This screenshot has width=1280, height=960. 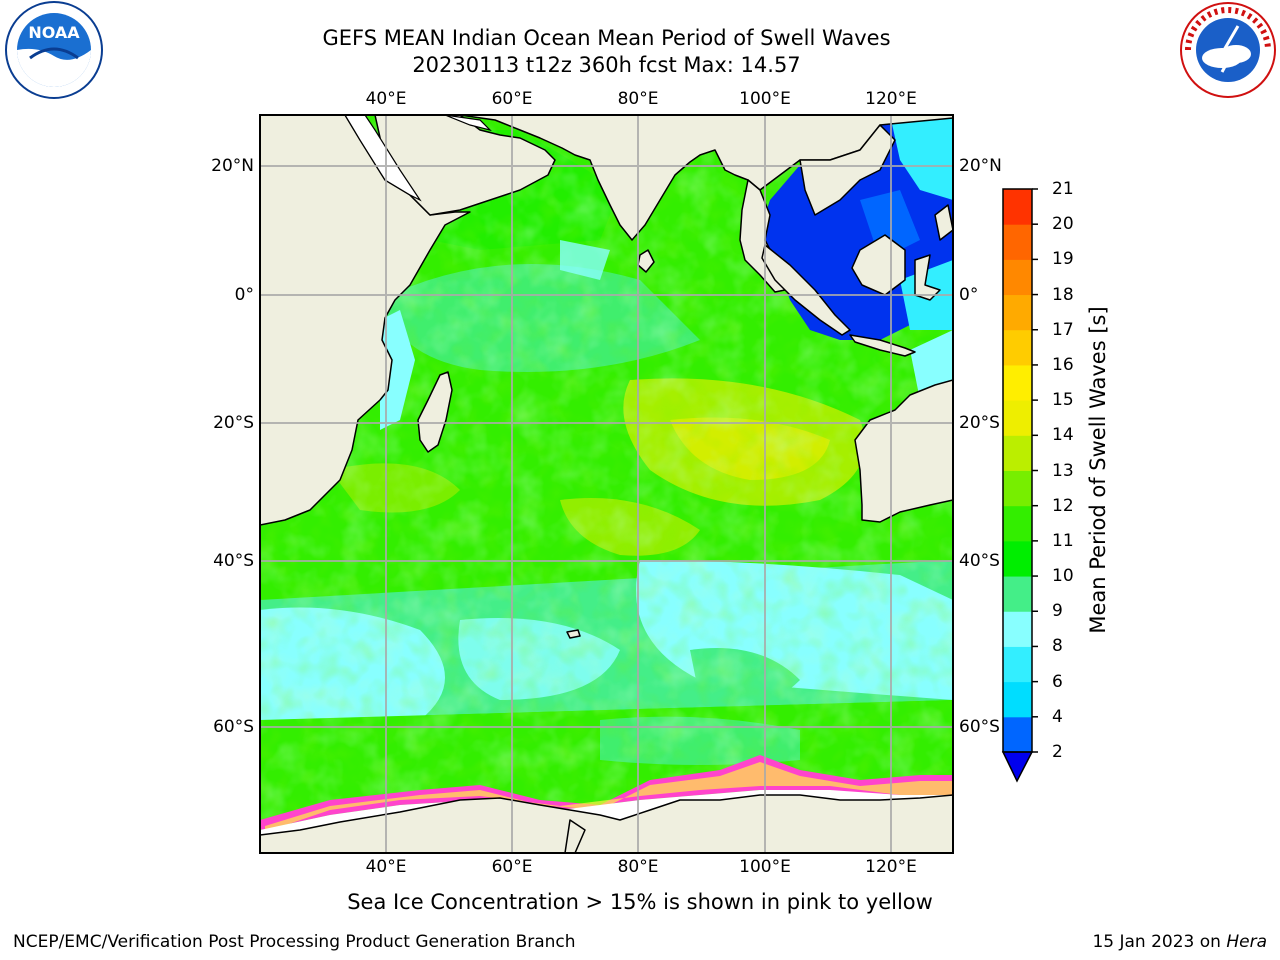 I want to click on antarctica, so click(x=606, y=823).